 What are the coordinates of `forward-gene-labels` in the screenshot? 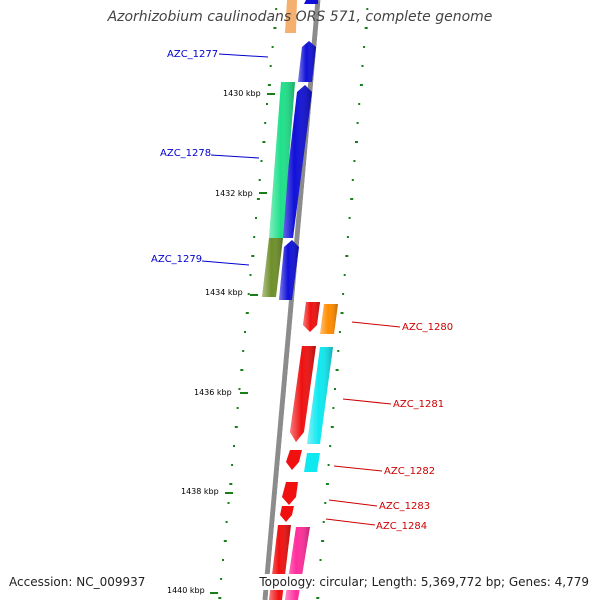 It's located at (235, 159).